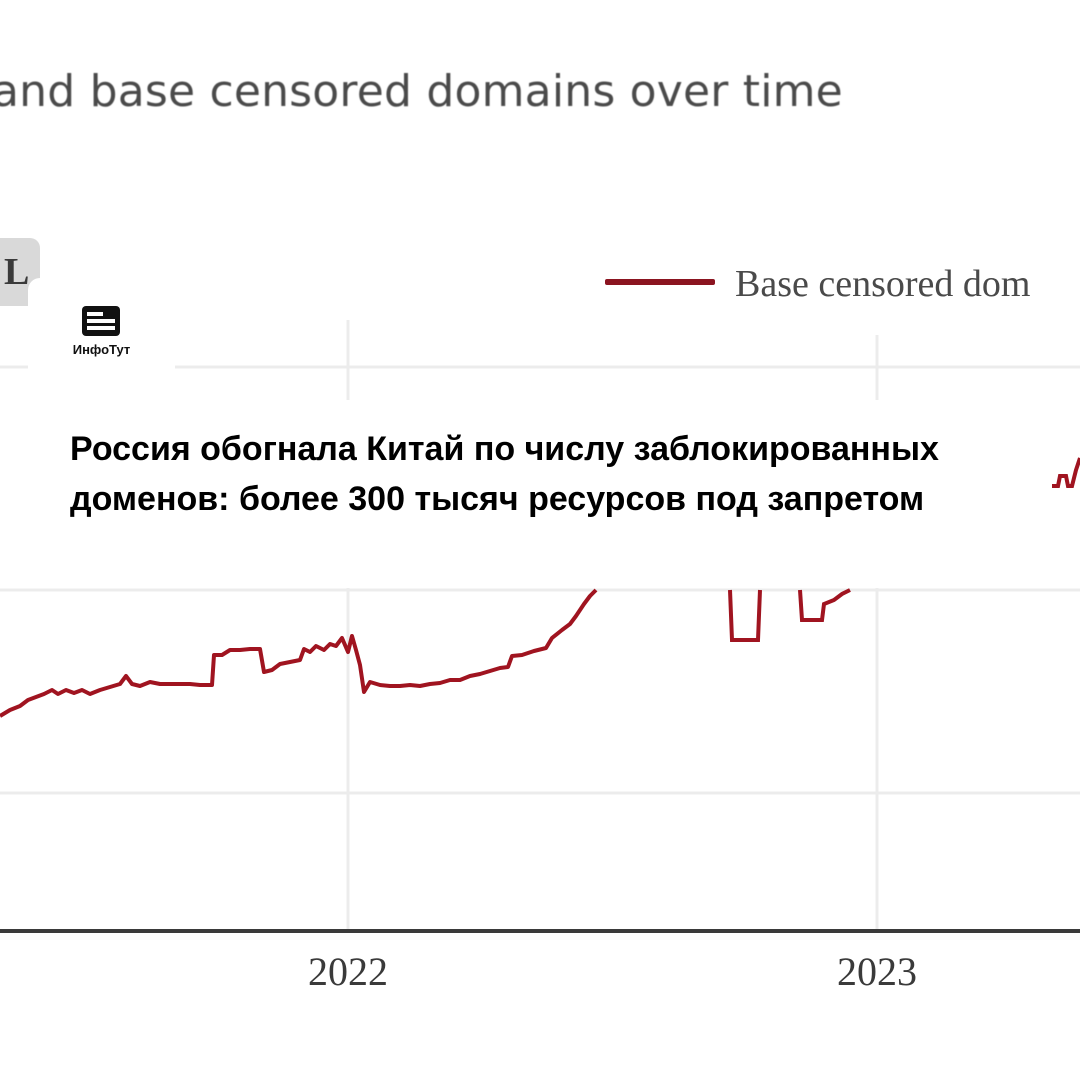  What do you see at coordinates (883, 284) in the screenshot?
I see `legend-label: Base censored dom` at bounding box center [883, 284].